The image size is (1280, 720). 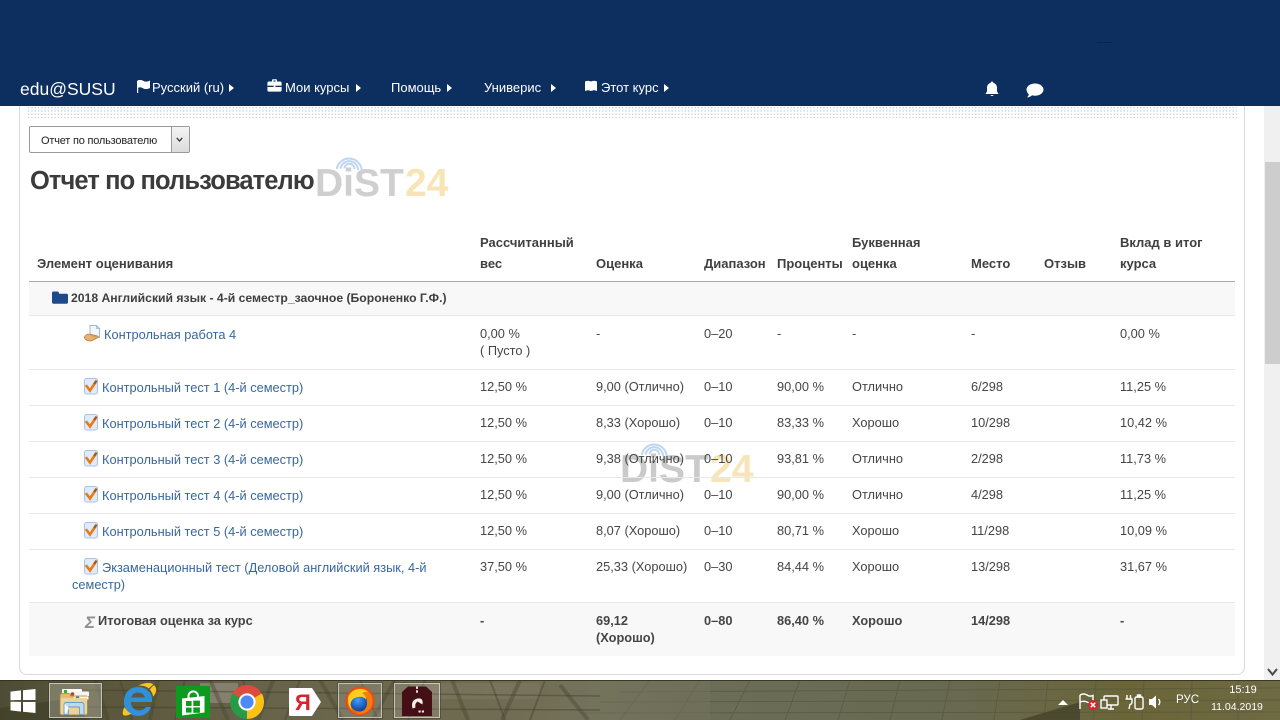 I want to click on svg-text: 24, so click(x=427, y=183).